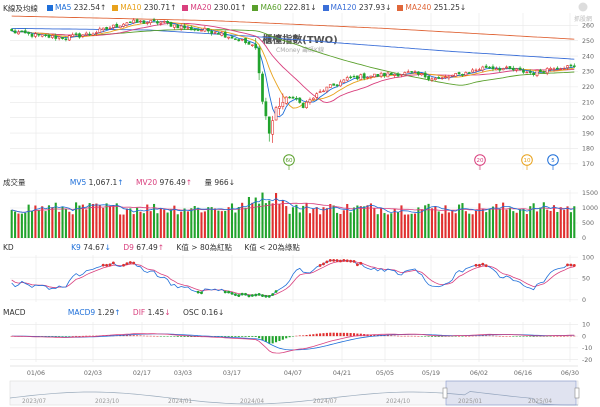  Describe the element at coordinates (219, 182) in the screenshot. I see `vol-legend: 量 966↓` at that location.